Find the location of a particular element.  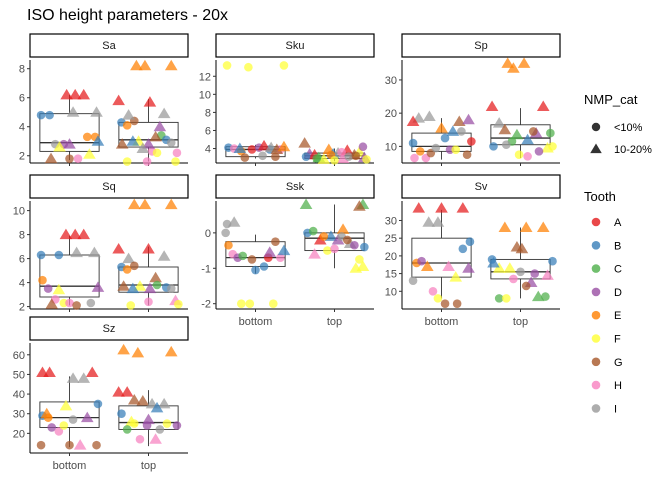

legend-color-label: I is located at coordinates (615, 409).